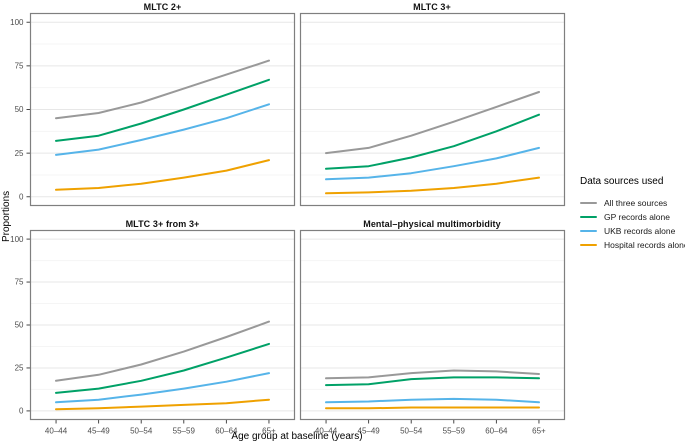 The height and width of the screenshot is (448, 685). I want to click on x-axis-title: Age group at baseline (years), so click(297, 436).